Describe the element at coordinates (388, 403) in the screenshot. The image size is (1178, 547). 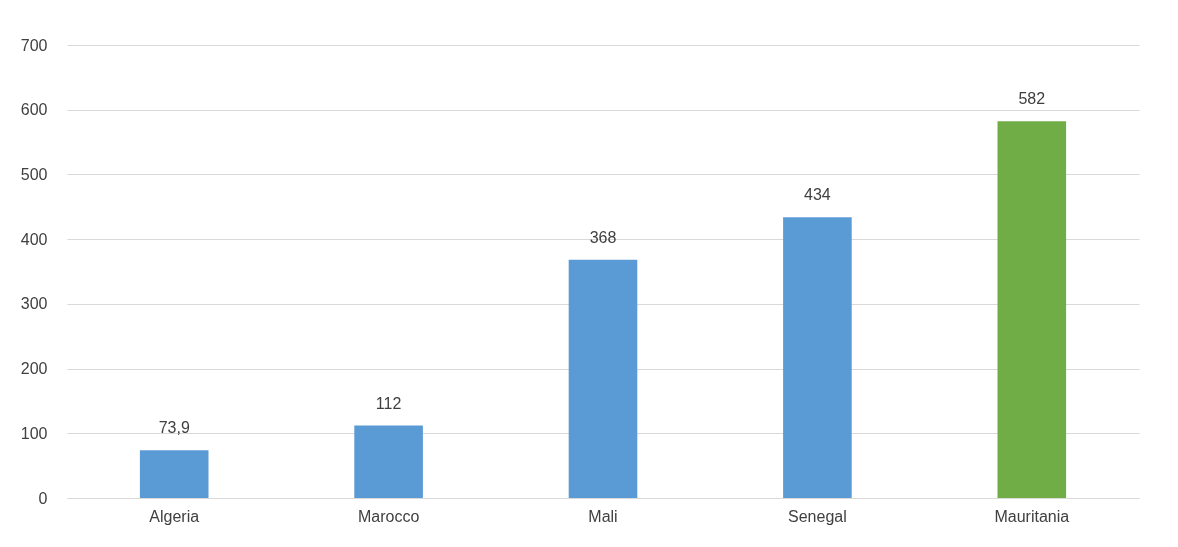
I see `data-label: 112` at that location.